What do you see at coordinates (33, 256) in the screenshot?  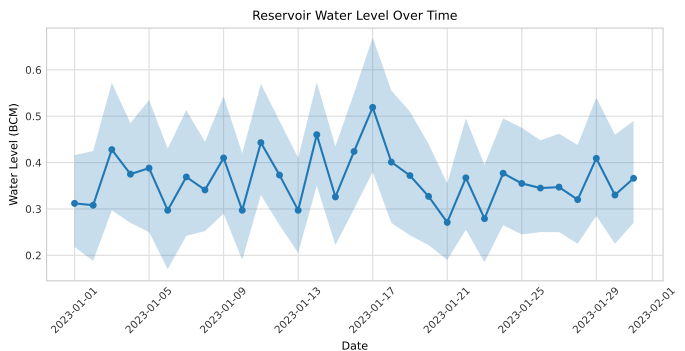 I see `y-tick-label: 0.2` at bounding box center [33, 256].